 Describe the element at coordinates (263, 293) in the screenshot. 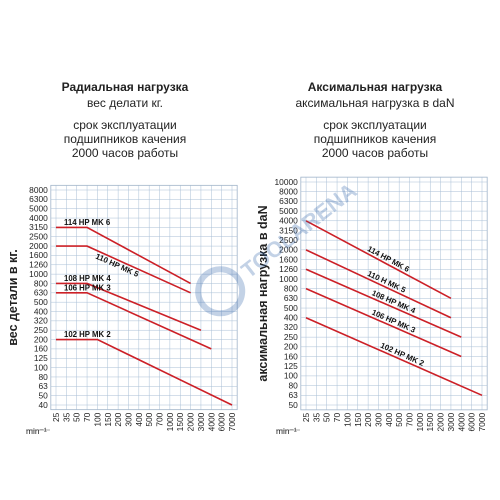

I see `y-axis-label: аксимальная нагрузка в daN` at that location.